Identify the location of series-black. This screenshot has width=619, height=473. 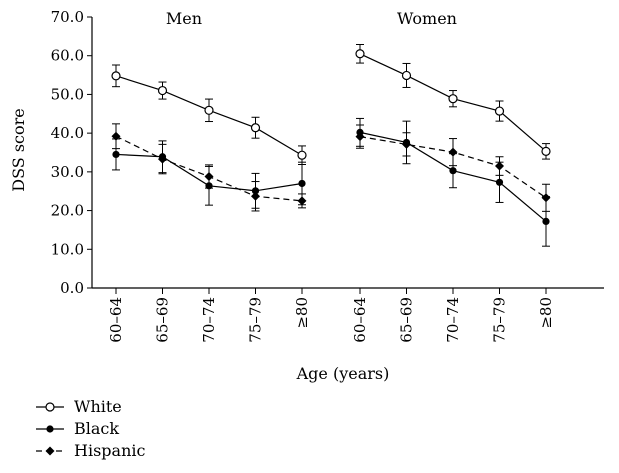
(453, 182).